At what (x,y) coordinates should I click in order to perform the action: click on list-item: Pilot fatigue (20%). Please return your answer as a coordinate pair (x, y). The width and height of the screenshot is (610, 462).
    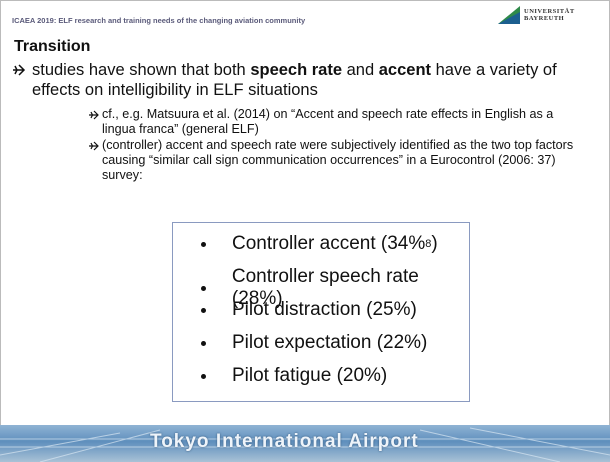
    Looking at the image, I should click on (294, 376).